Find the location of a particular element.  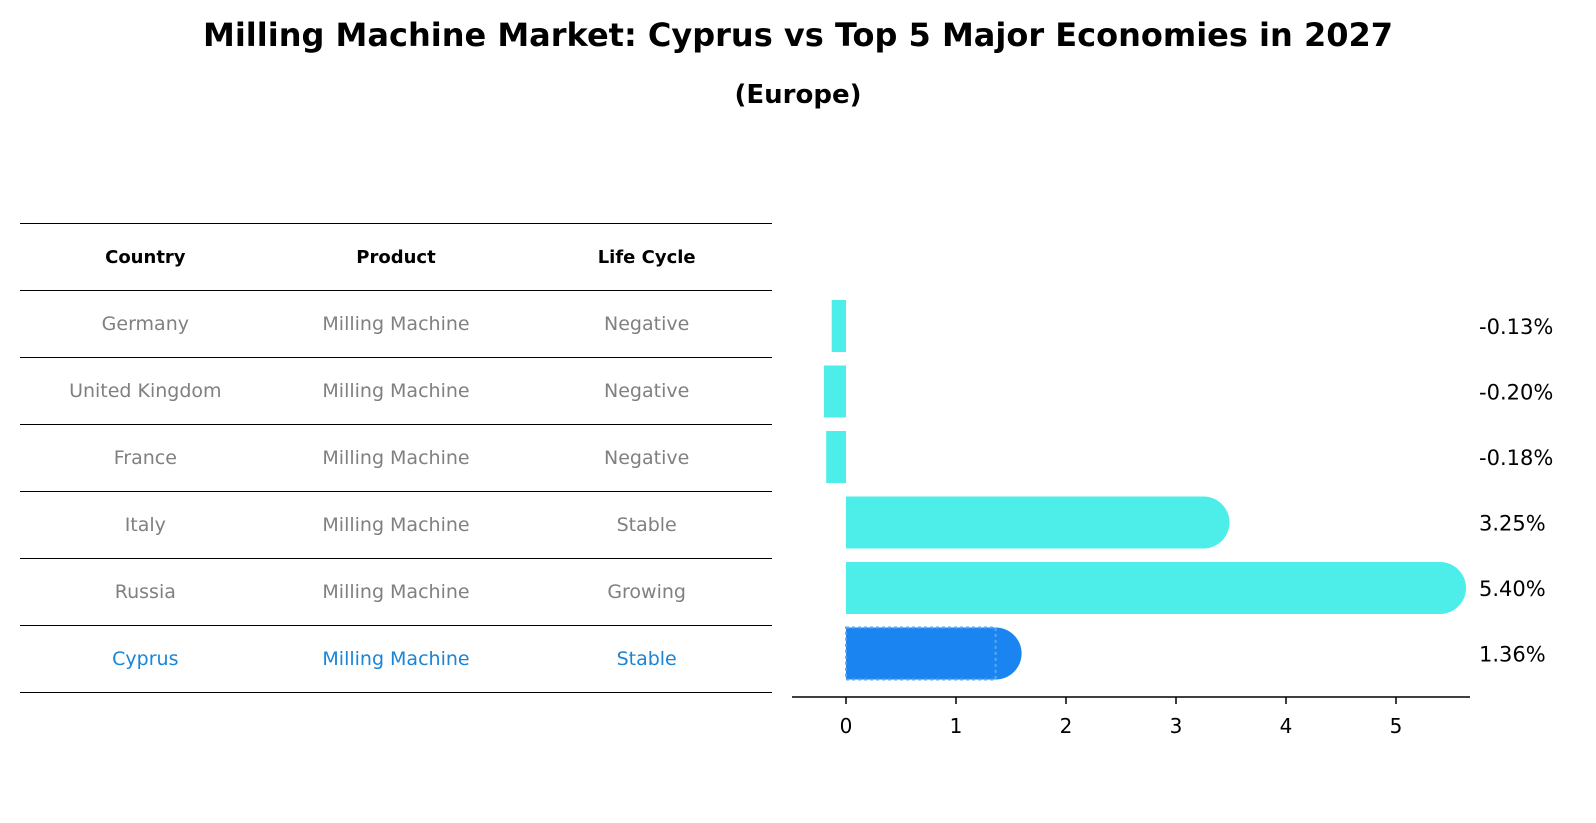

table-header-row: Country Product Life Cycle is located at coordinates (396, 257).